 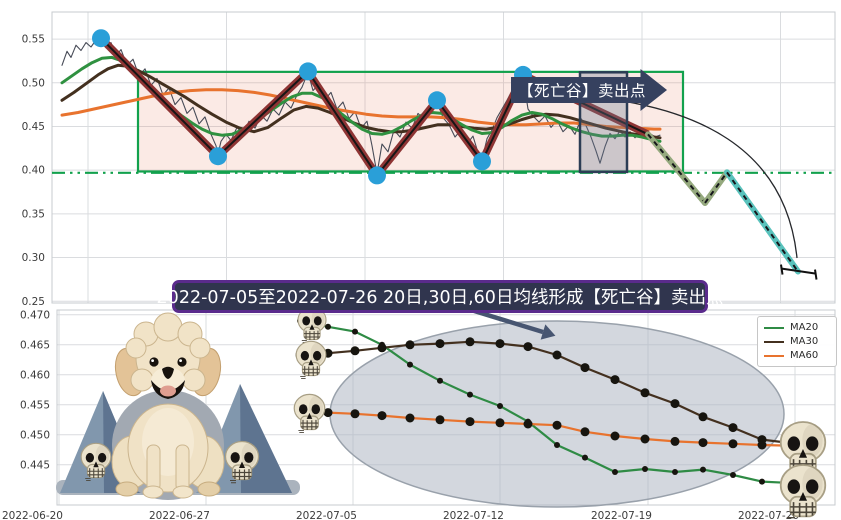 I want to click on y-tick-label: 0.470, so click(x=35, y=315).